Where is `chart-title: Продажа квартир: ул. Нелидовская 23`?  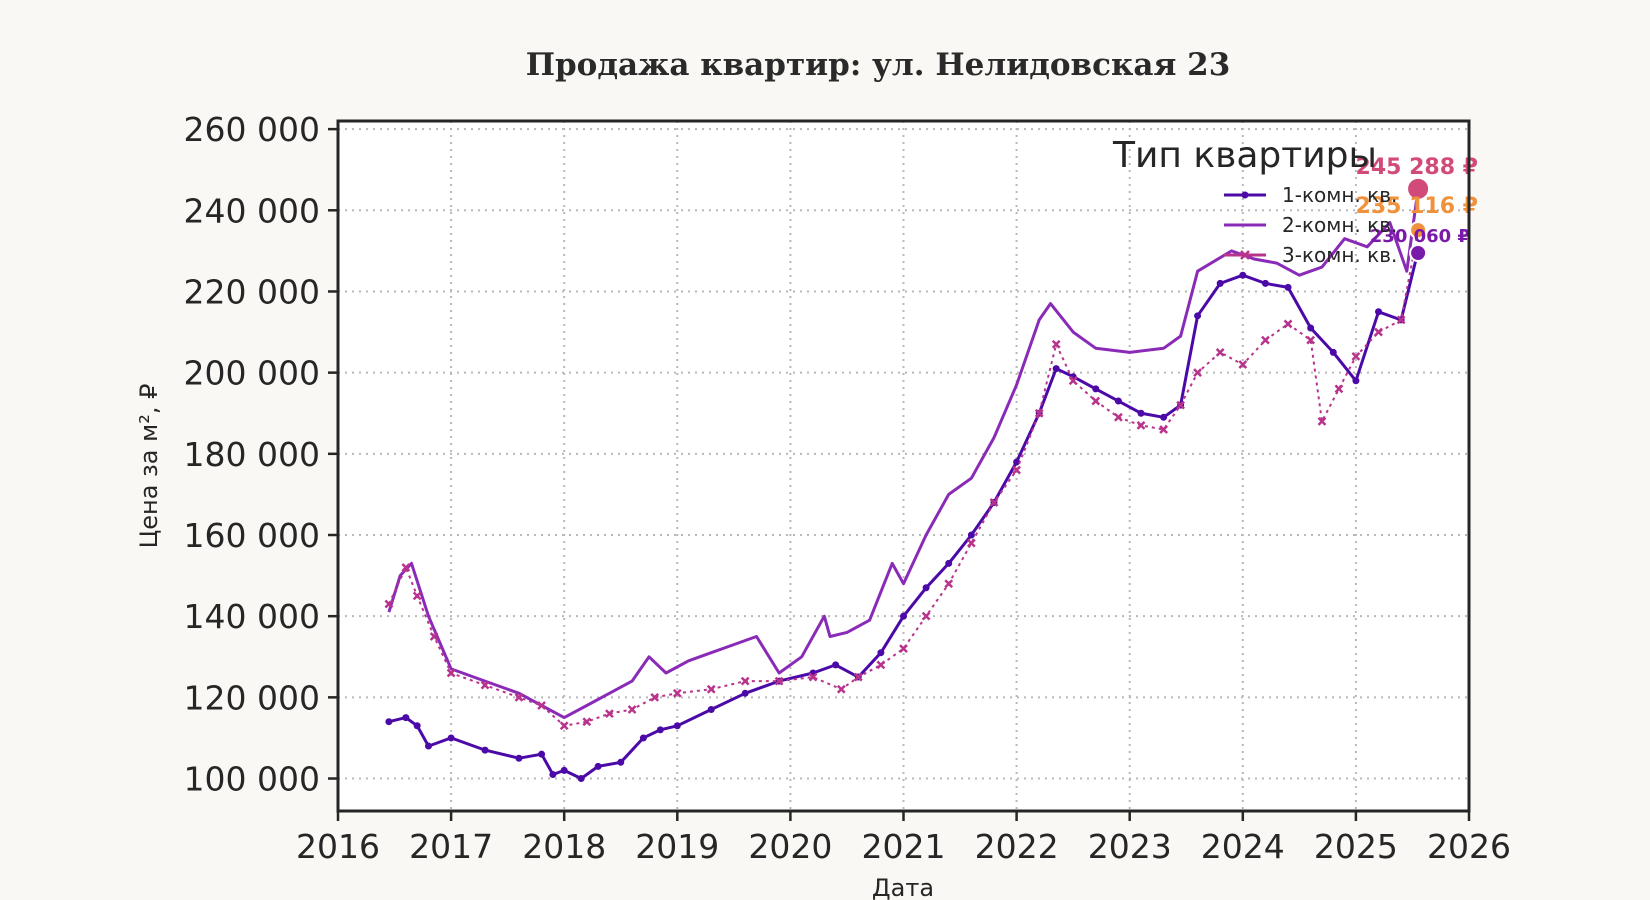
chart-title: Продажа квартир: ул. Нелидовская 23 is located at coordinates (878, 65).